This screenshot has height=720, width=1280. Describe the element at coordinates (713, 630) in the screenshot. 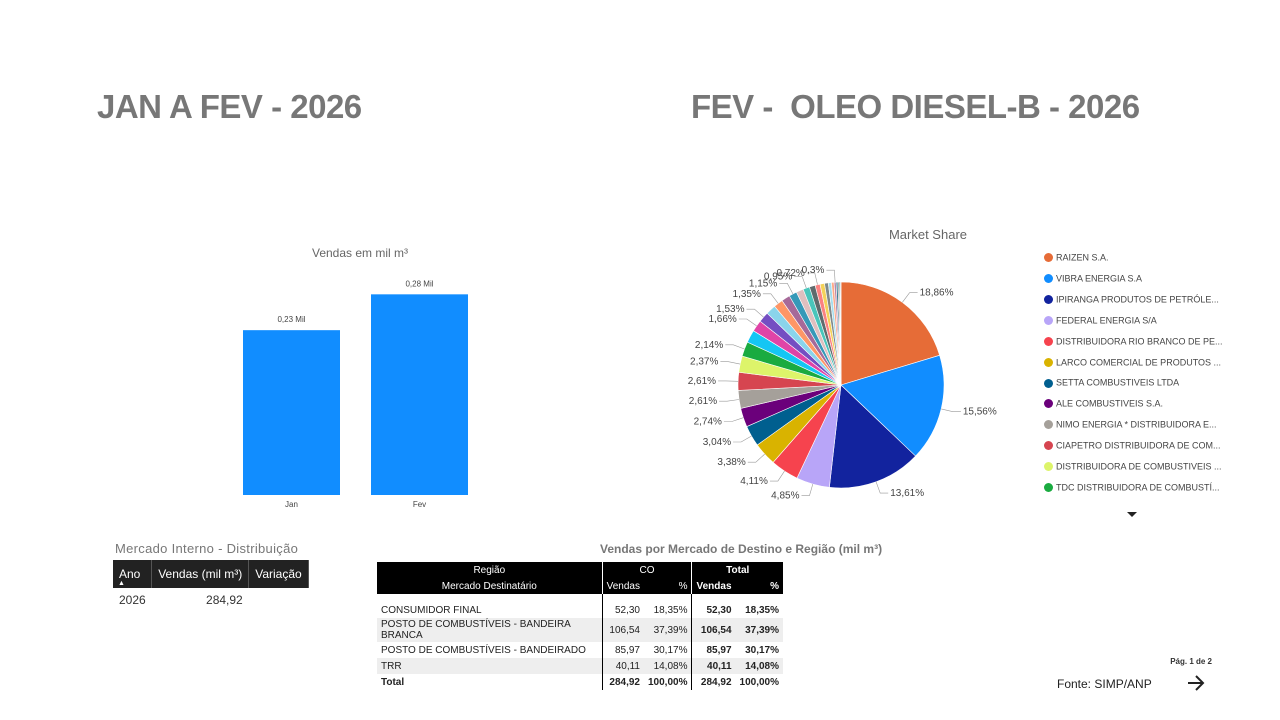

I see `cell-total-vendas: 106,54` at that location.